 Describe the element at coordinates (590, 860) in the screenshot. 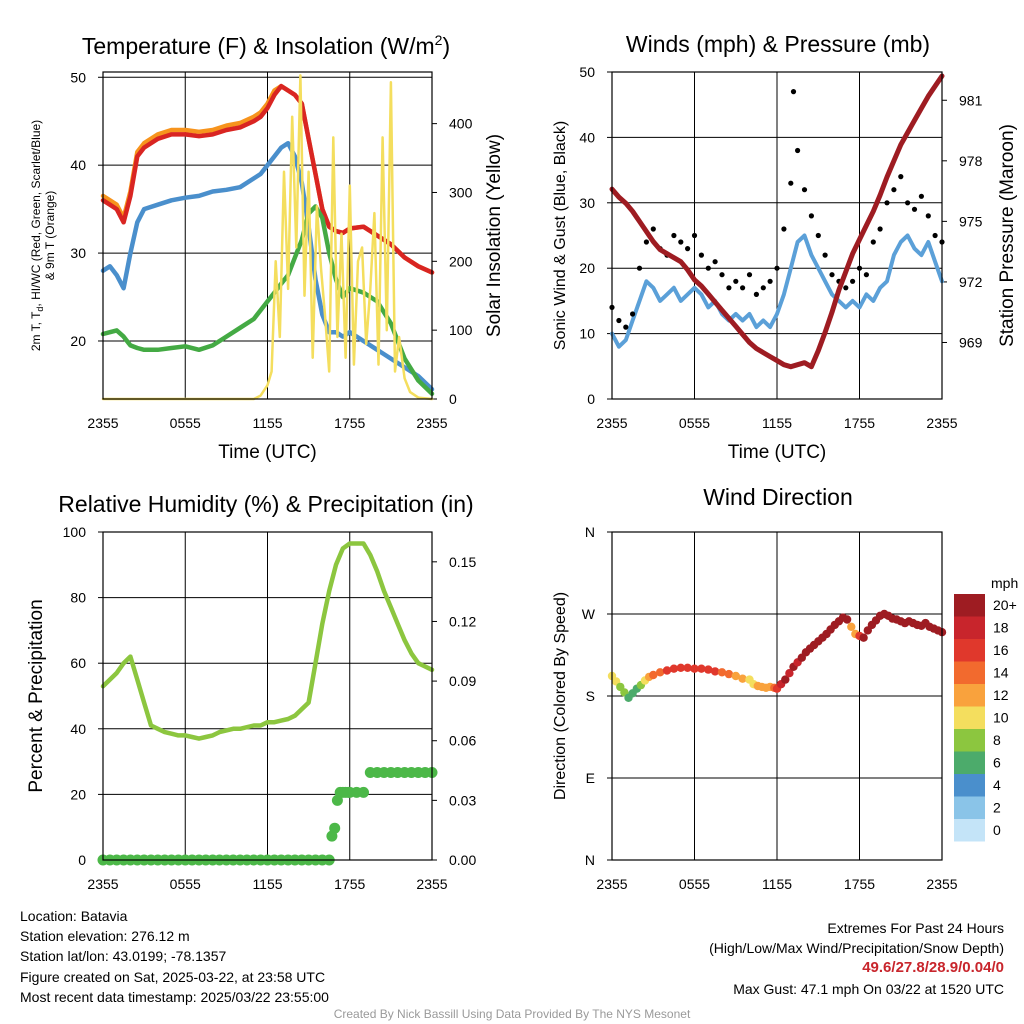

I see `y-tick-label: N` at that location.